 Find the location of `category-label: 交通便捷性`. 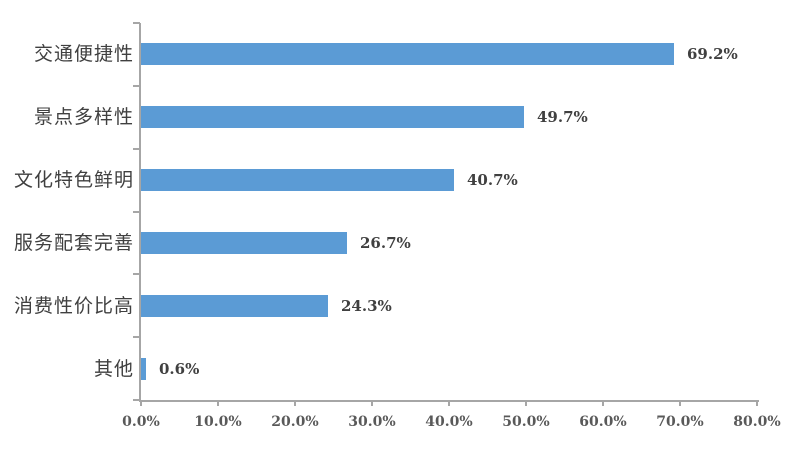

category-label: 交通便捷性 is located at coordinates (83, 54).